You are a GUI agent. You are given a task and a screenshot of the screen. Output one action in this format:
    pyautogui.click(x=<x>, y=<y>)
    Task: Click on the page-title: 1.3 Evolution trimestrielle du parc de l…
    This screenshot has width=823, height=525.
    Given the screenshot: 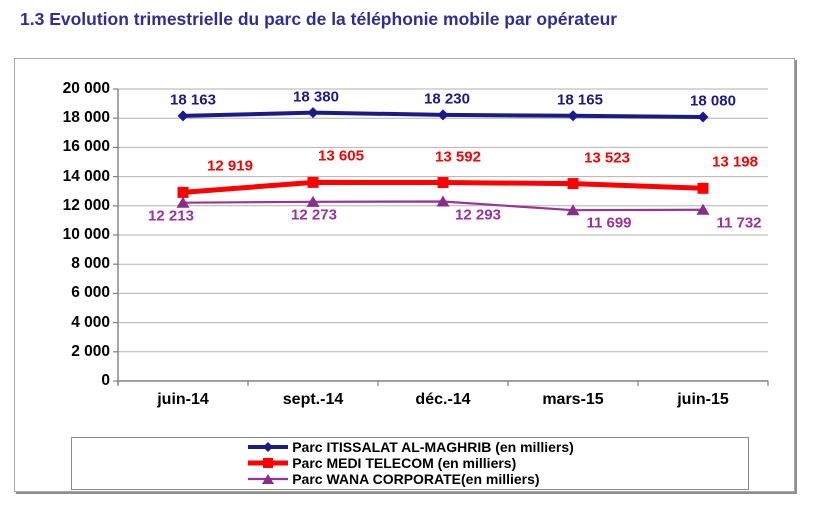 What is the action you would take?
    pyautogui.click(x=319, y=19)
    